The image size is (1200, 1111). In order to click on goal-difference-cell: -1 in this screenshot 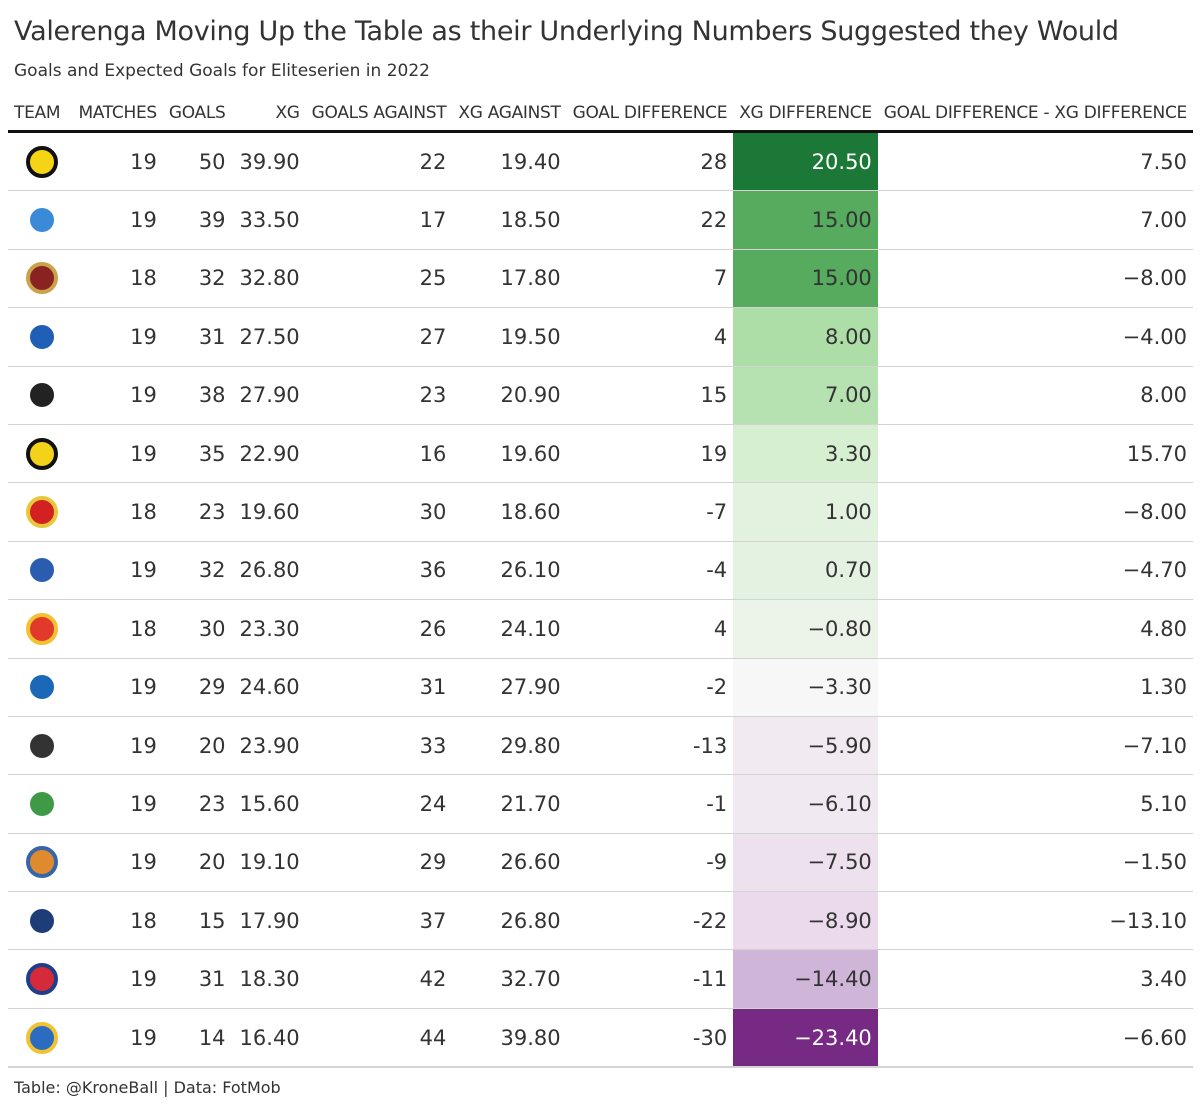, I will do `click(650, 804)`.